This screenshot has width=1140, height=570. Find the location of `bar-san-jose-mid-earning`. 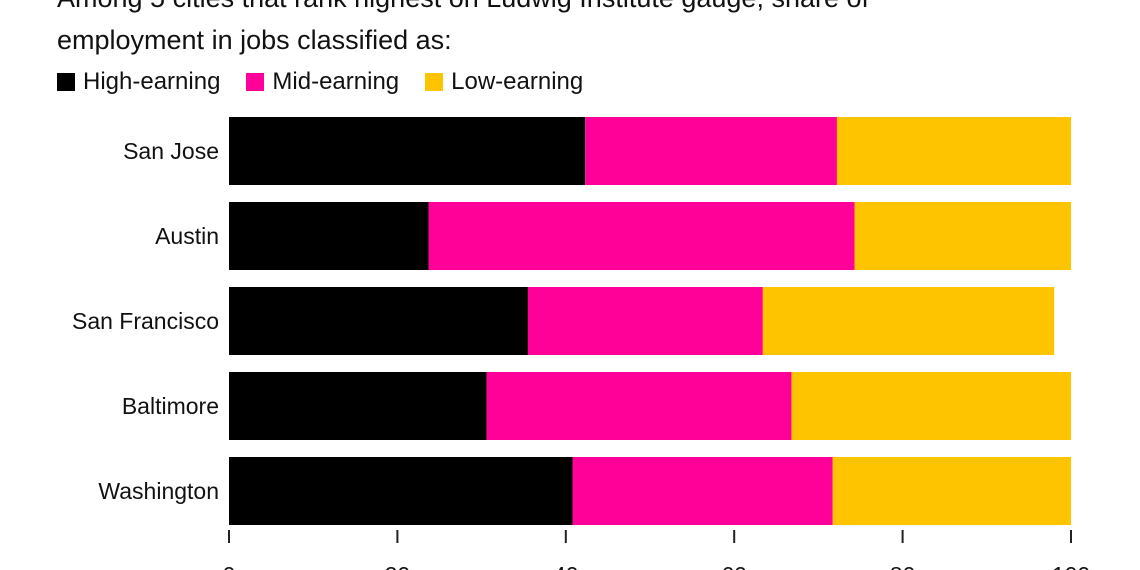

bar-san-jose-mid-earning is located at coordinates (711, 151).